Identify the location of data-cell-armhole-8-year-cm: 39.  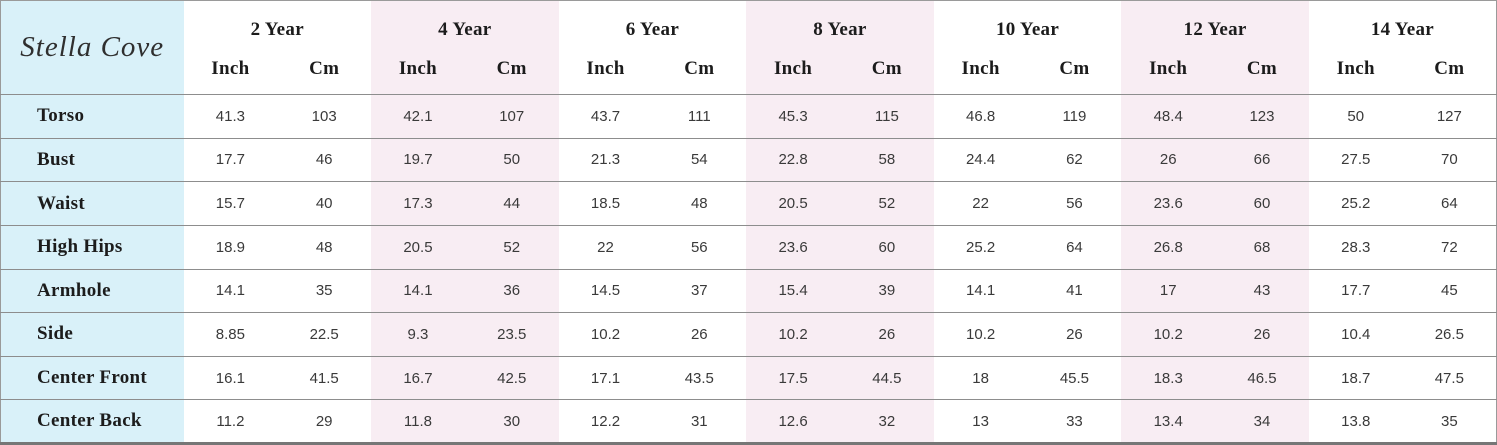
(886, 291).